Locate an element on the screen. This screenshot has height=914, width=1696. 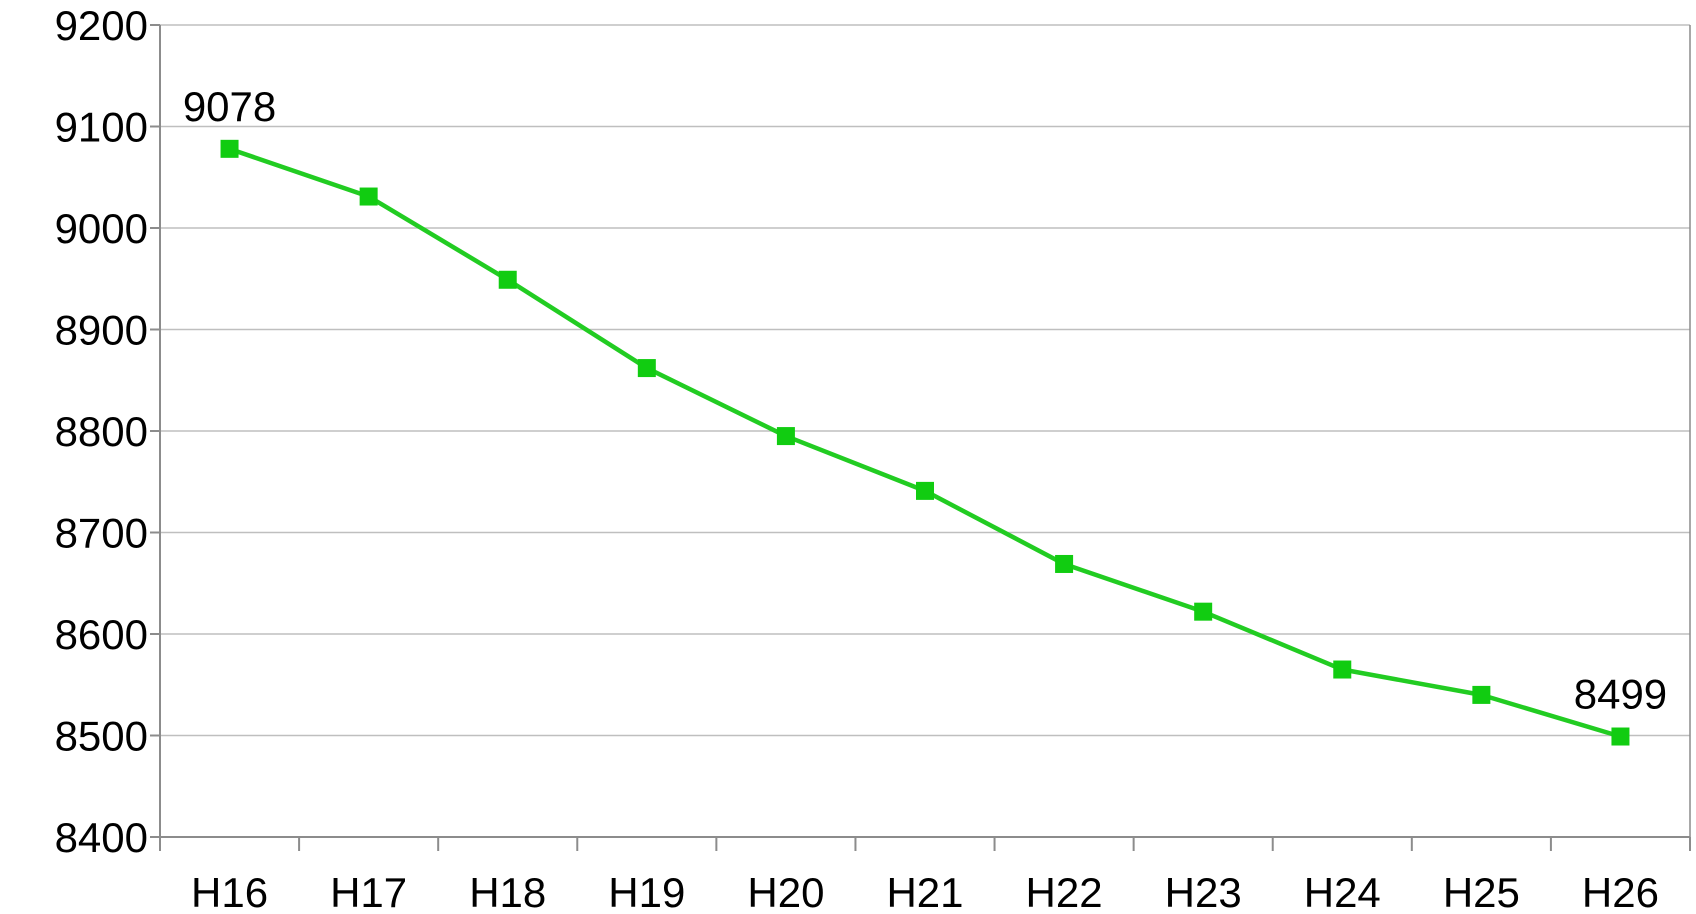
x-tick-label: H24 is located at coordinates (1342, 891).